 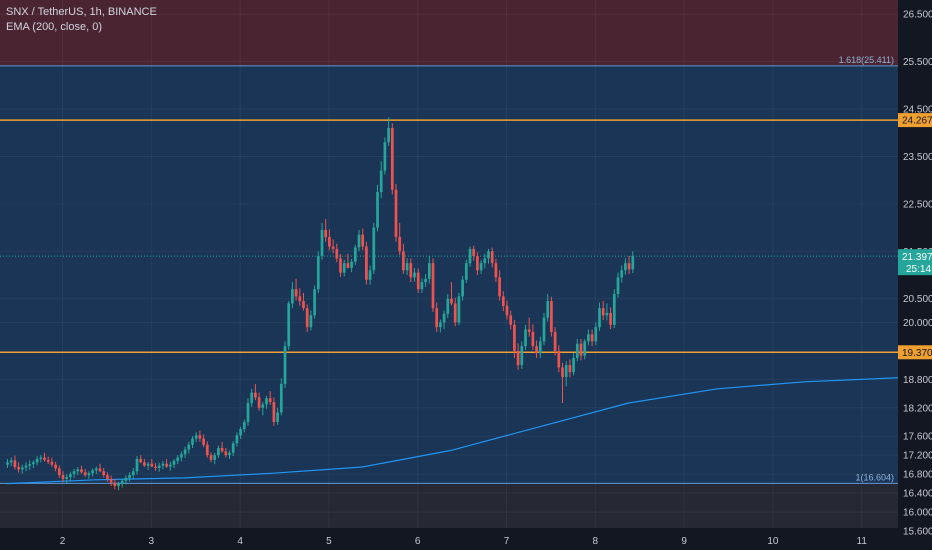 What do you see at coordinates (507, 541) in the screenshot?
I see `time-tick-label: 7` at bounding box center [507, 541].